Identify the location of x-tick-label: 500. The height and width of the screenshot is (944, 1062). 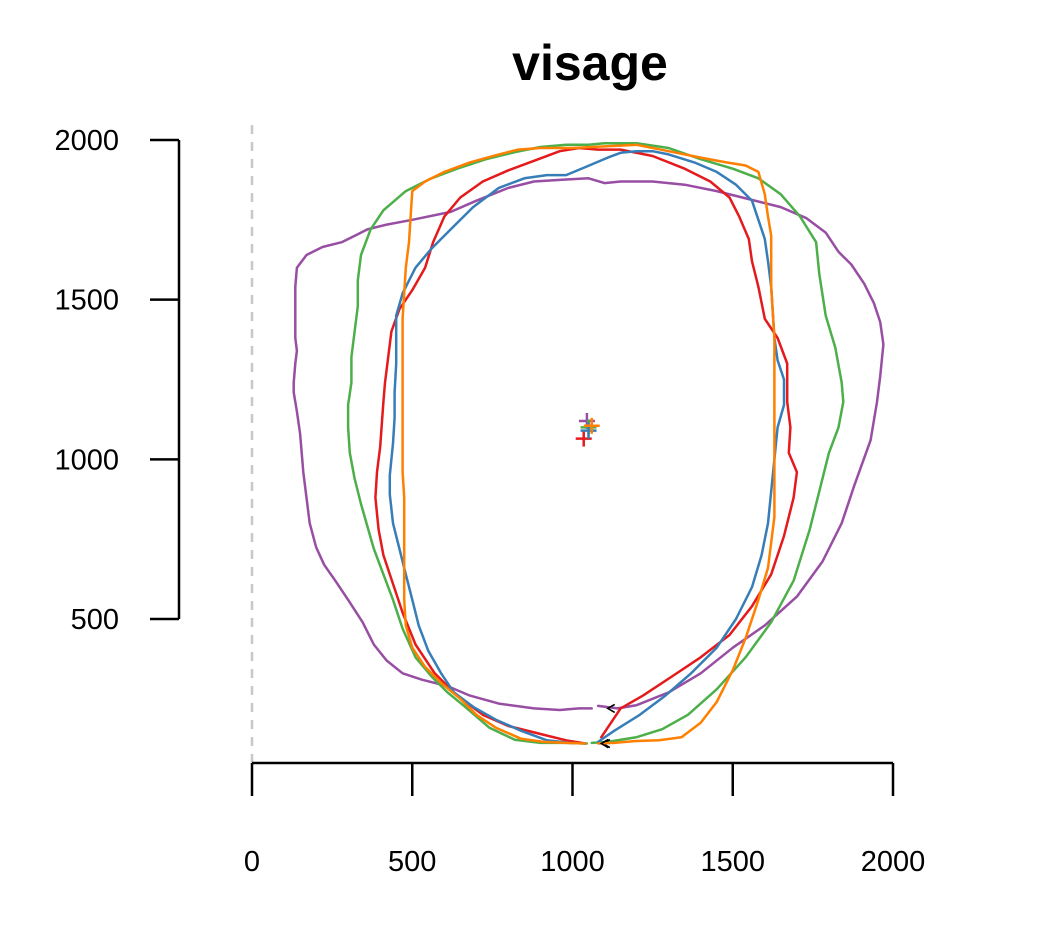
(412, 862).